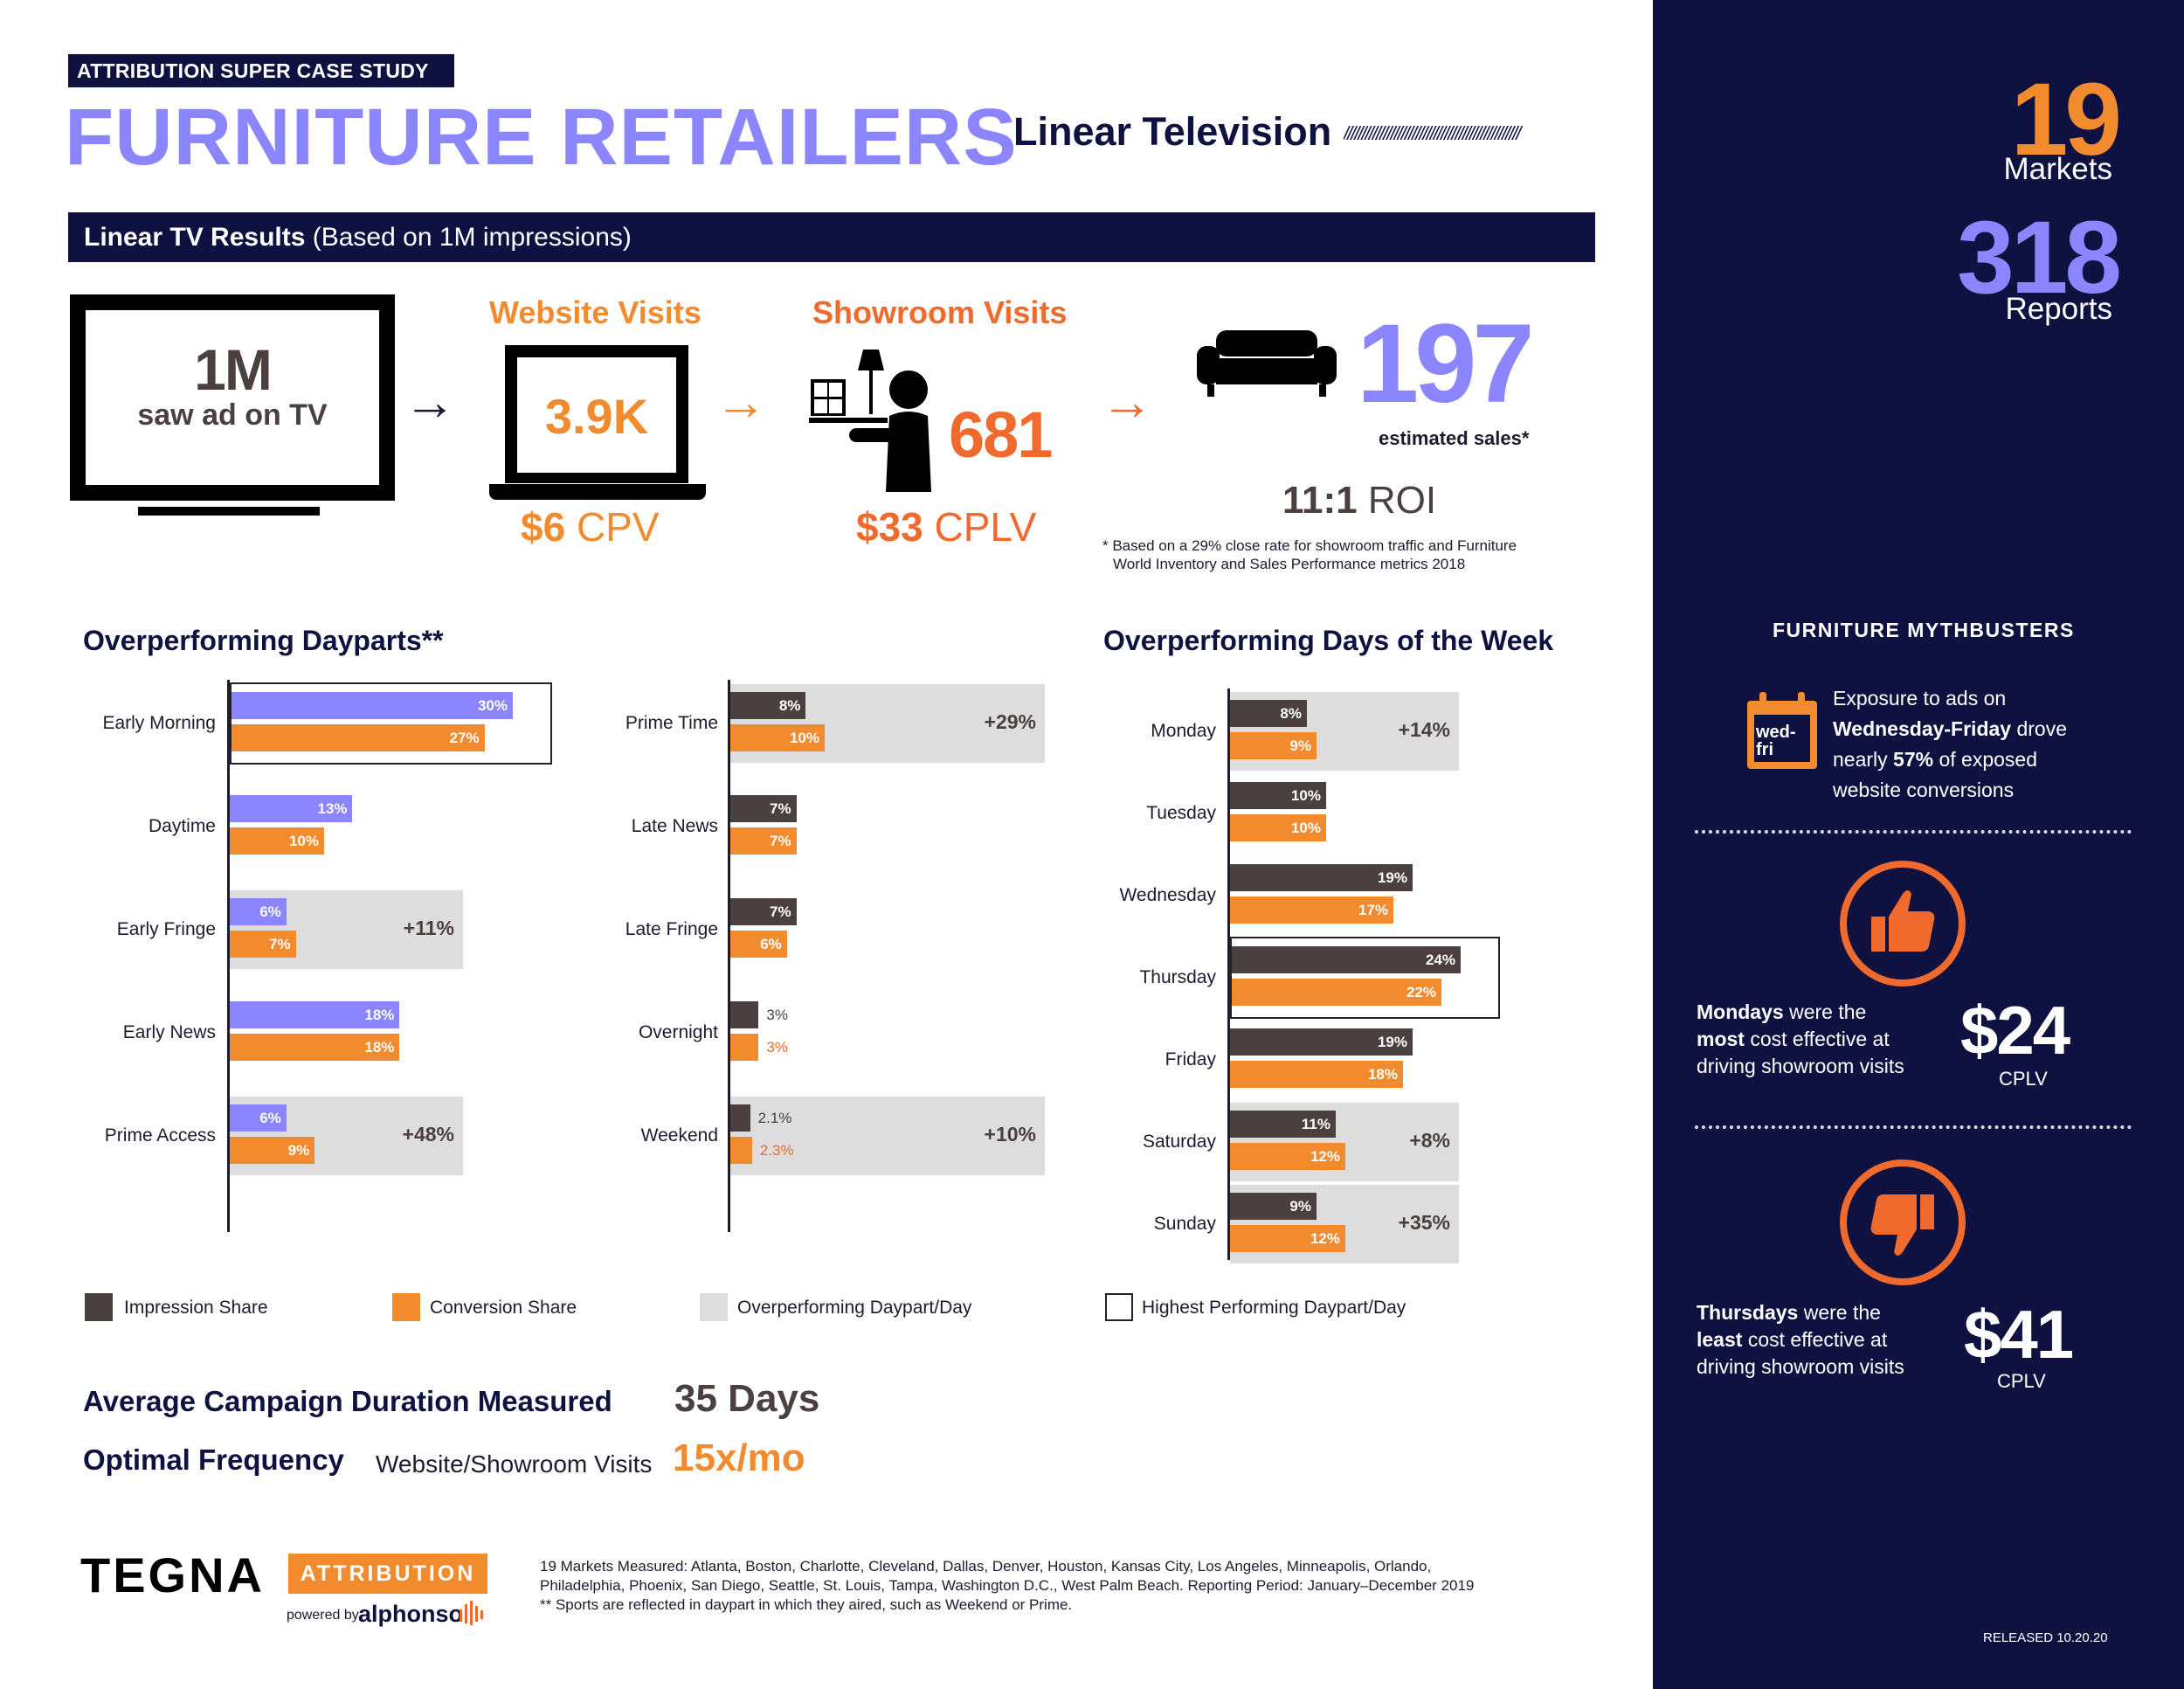 The width and height of the screenshot is (2184, 1689). What do you see at coordinates (160, 1135) in the screenshot?
I see `category-label: Prime Access` at bounding box center [160, 1135].